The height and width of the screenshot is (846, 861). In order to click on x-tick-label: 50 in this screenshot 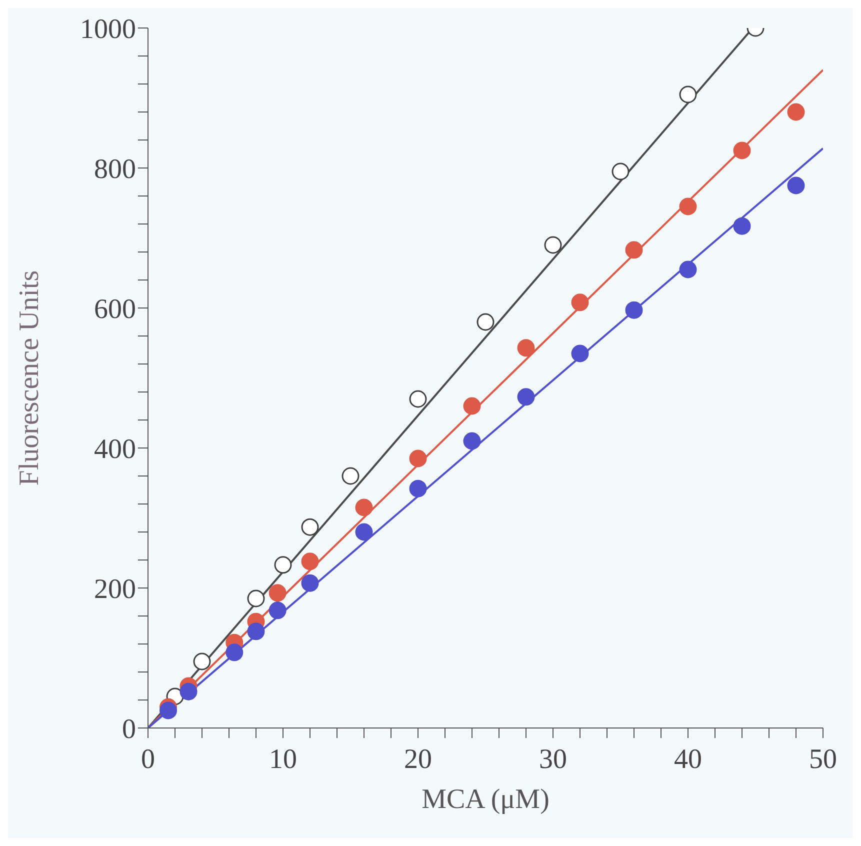, I will do `click(823, 759)`.